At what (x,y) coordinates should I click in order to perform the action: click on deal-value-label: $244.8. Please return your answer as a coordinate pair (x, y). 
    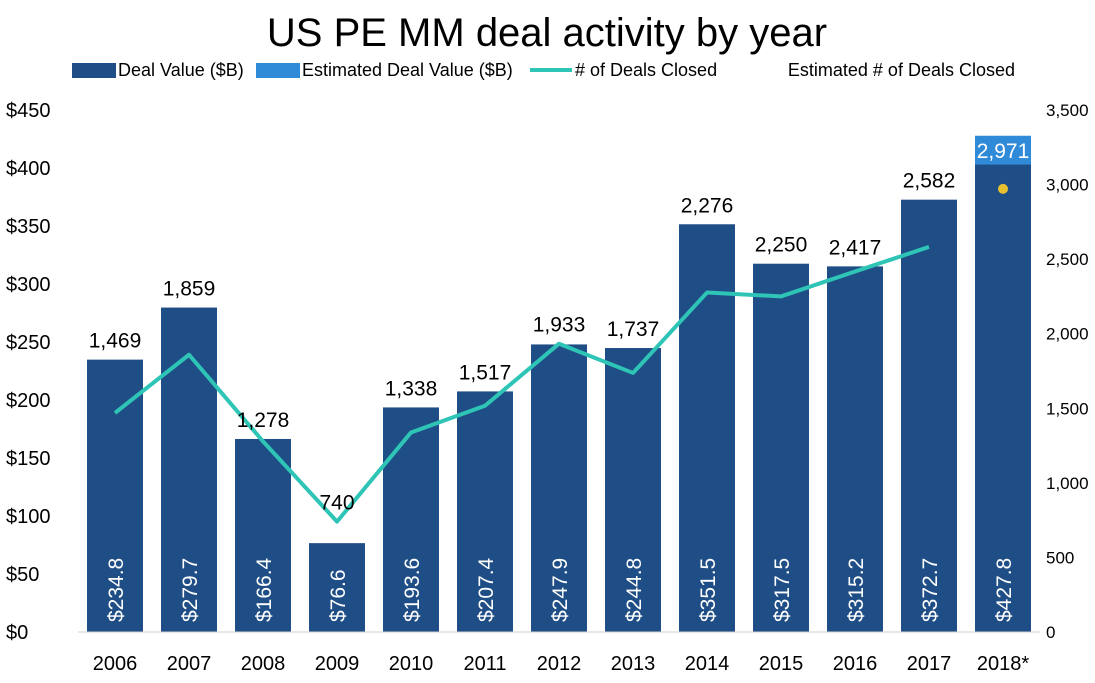
    Looking at the image, I should click on (634, 590).